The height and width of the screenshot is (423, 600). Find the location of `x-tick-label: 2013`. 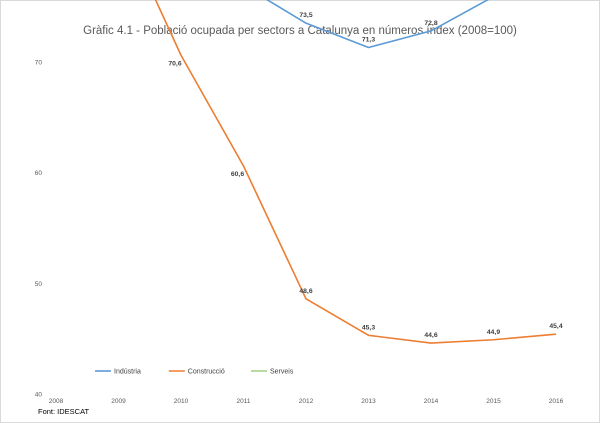

x-tick-label: 2013 is located at coordinates (368, 401).